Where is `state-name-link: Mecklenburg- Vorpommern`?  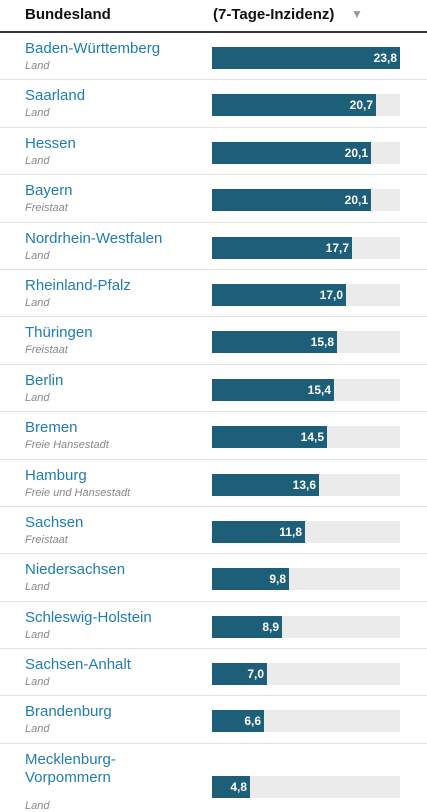 state-name-link: Mecklenburg- Vorpommern is located at coordinates (70, 768).